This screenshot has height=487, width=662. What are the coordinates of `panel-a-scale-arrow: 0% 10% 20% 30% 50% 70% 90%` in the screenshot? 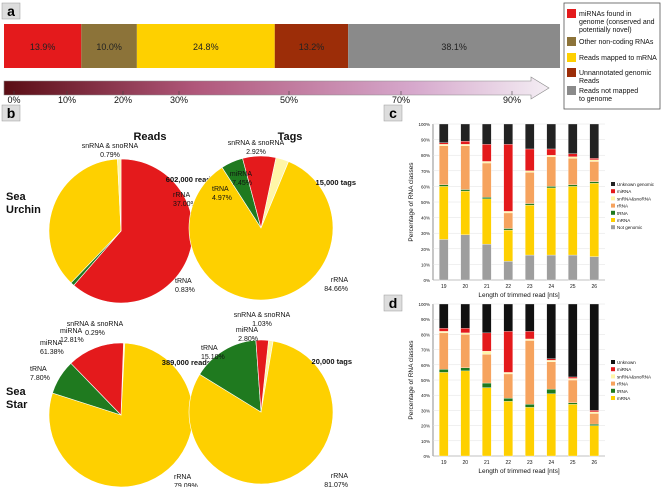 It's located at (276, 90).